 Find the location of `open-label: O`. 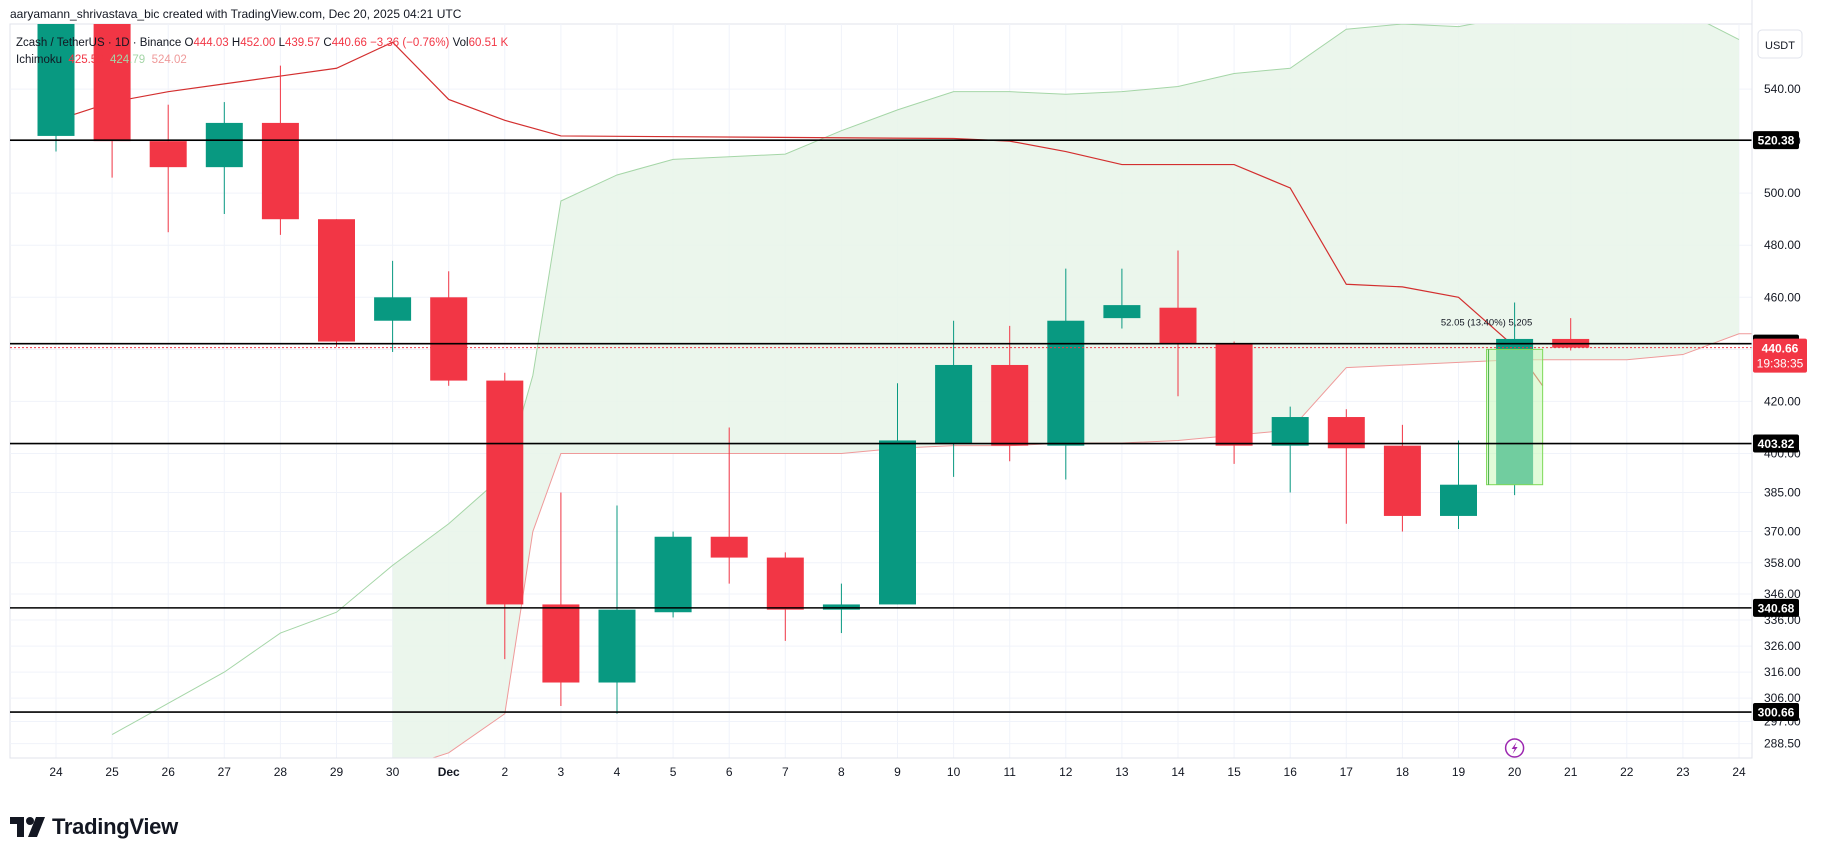

open-label: O is located at coordinates (189, 43).